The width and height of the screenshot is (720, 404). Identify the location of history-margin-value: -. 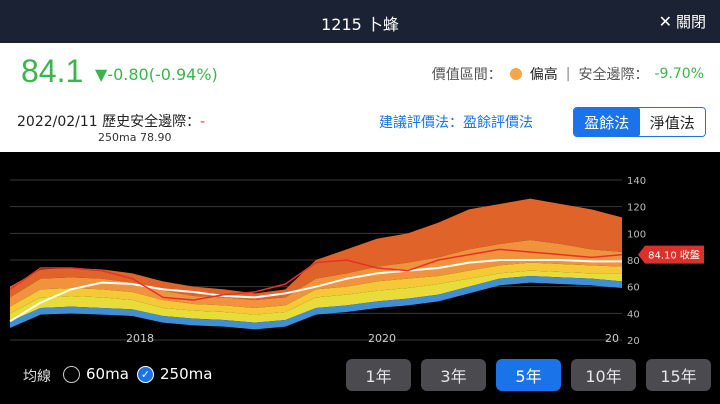
(203, 122).